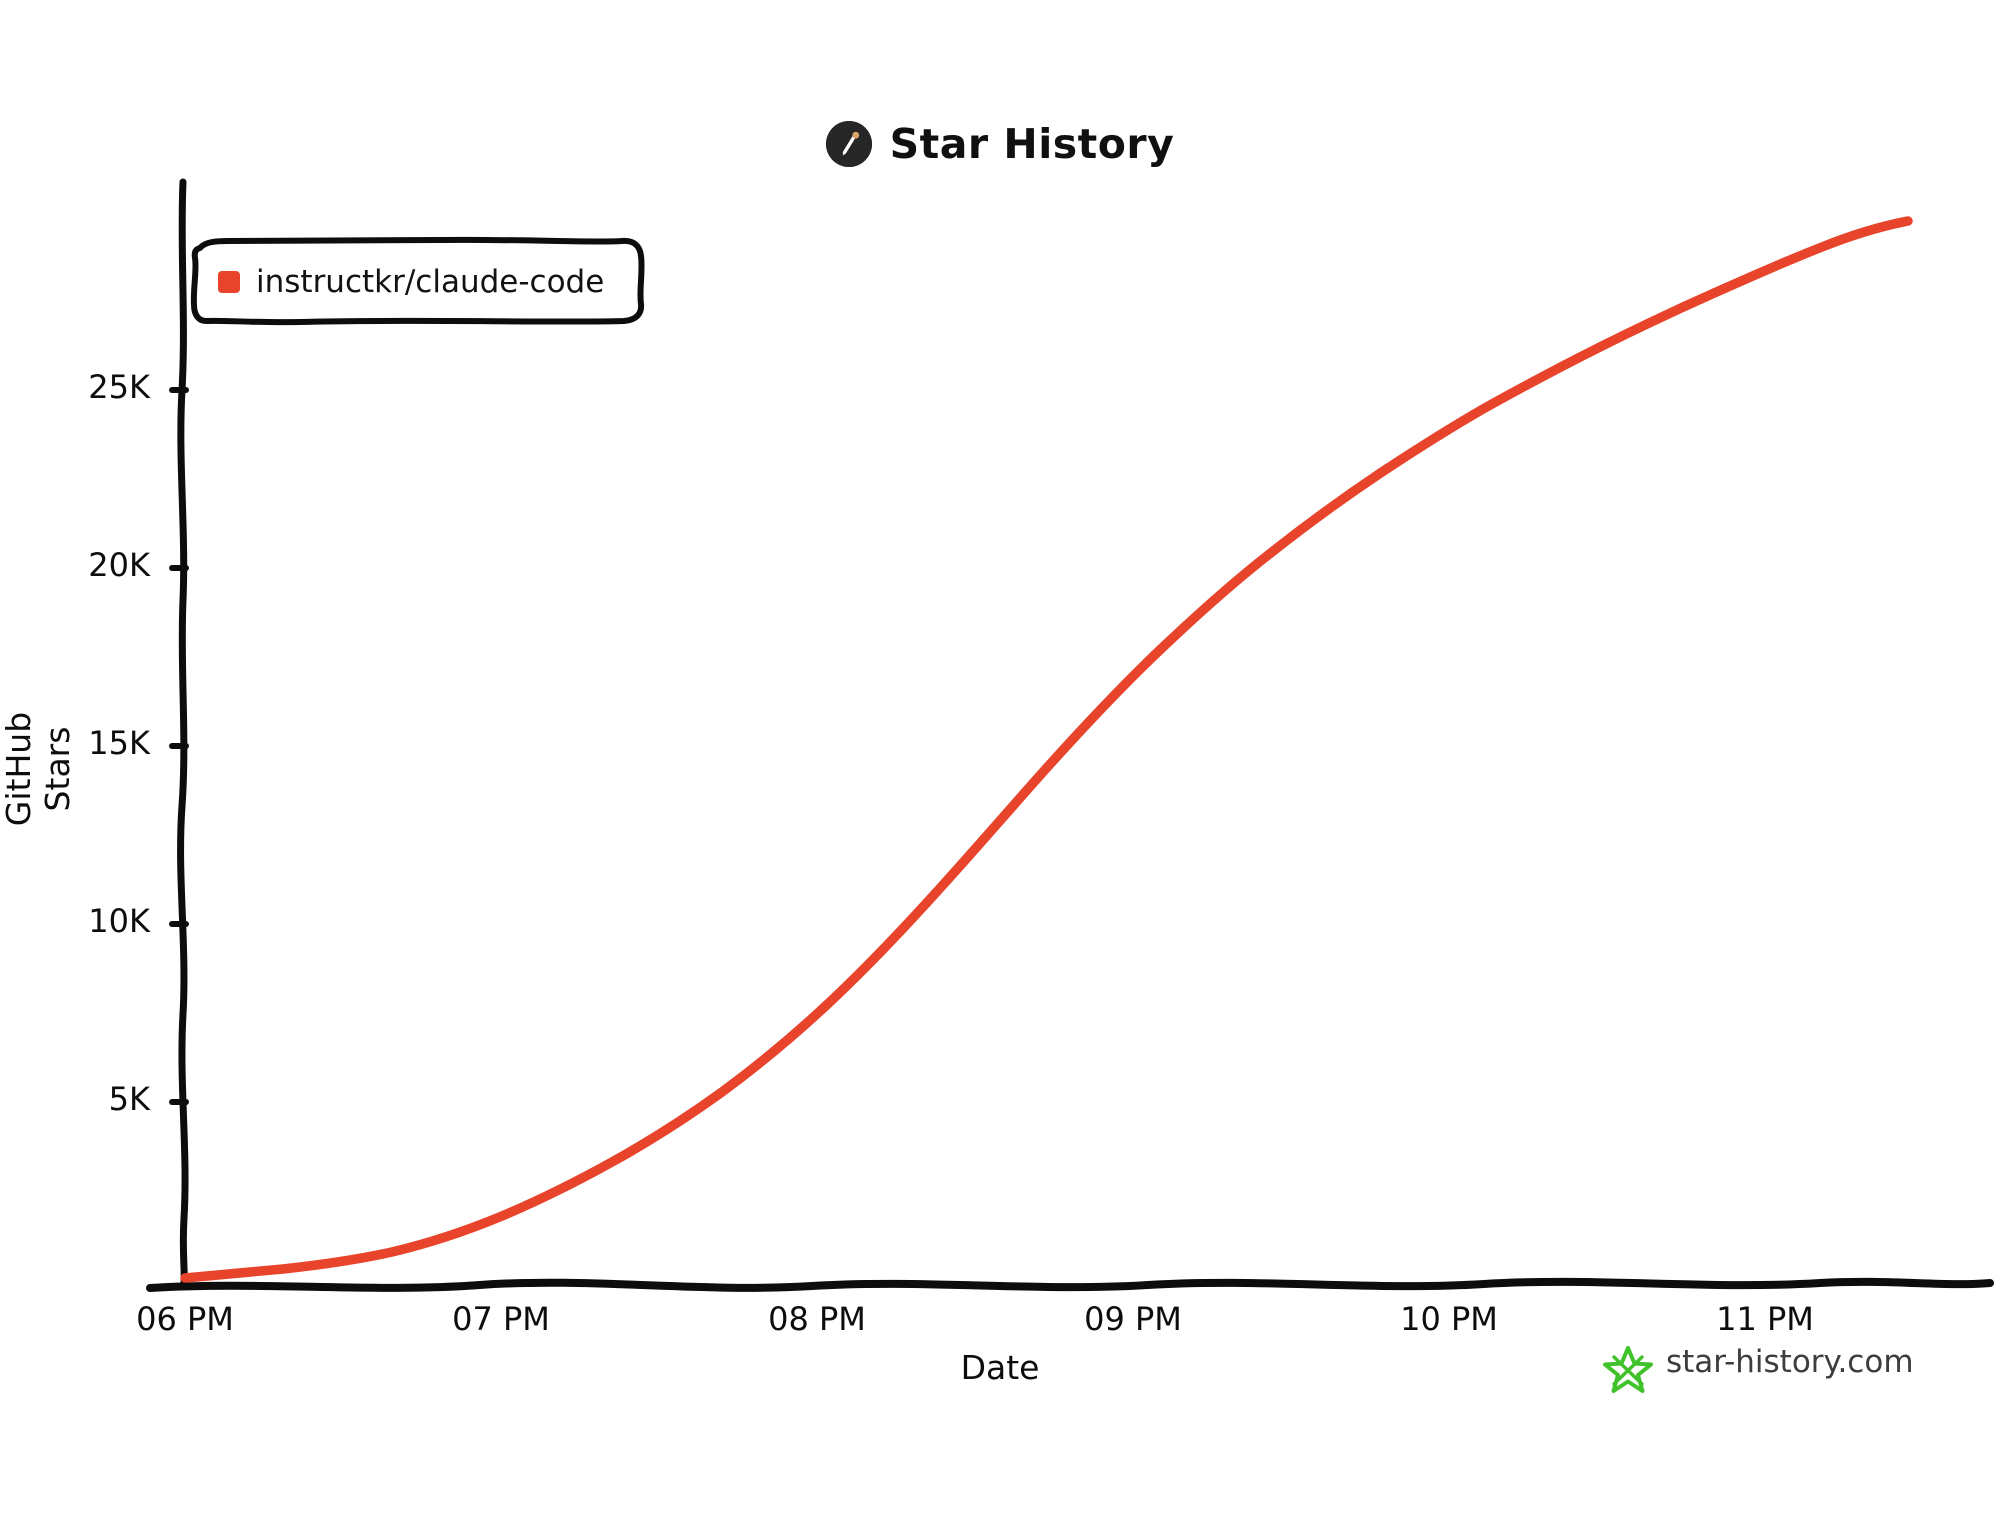 The height and width of the screenshot is (1533, 2000). What do you see at coordinates (229, 282) in the screenshot?
I see `legend-swatch-instructkr-claude-code` at bounding box center [229, 282].